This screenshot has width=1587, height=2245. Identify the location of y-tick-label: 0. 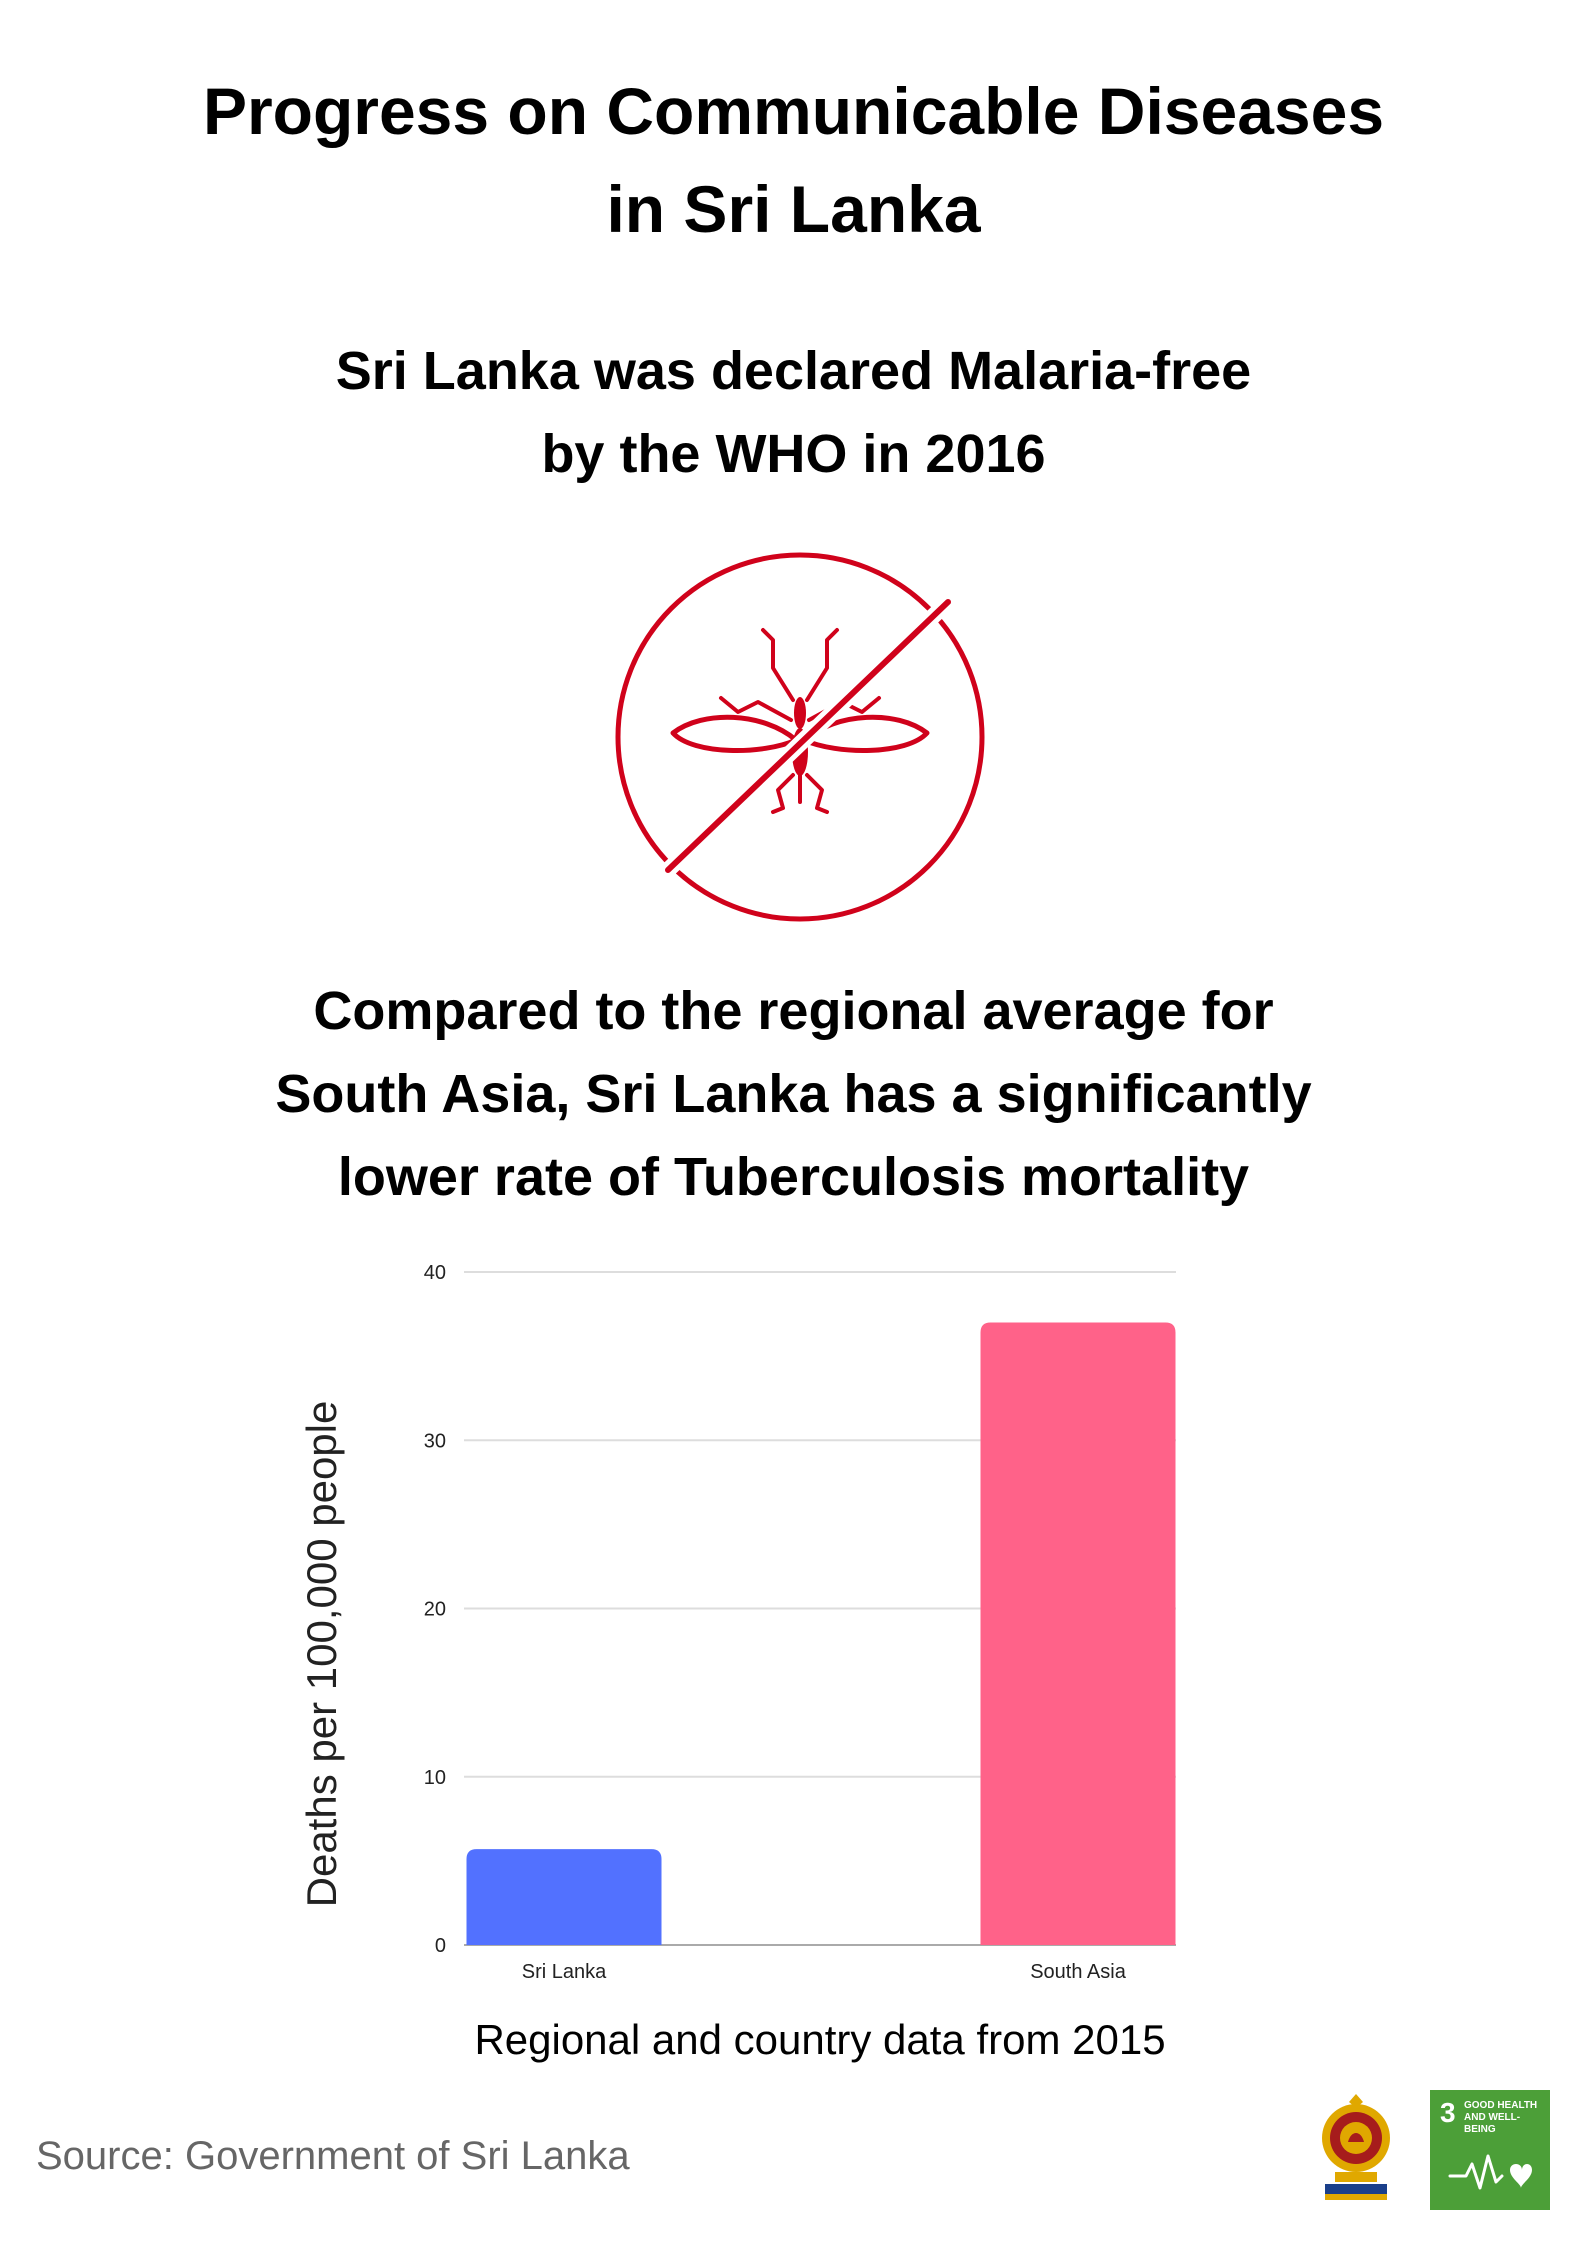
(440, 1946).